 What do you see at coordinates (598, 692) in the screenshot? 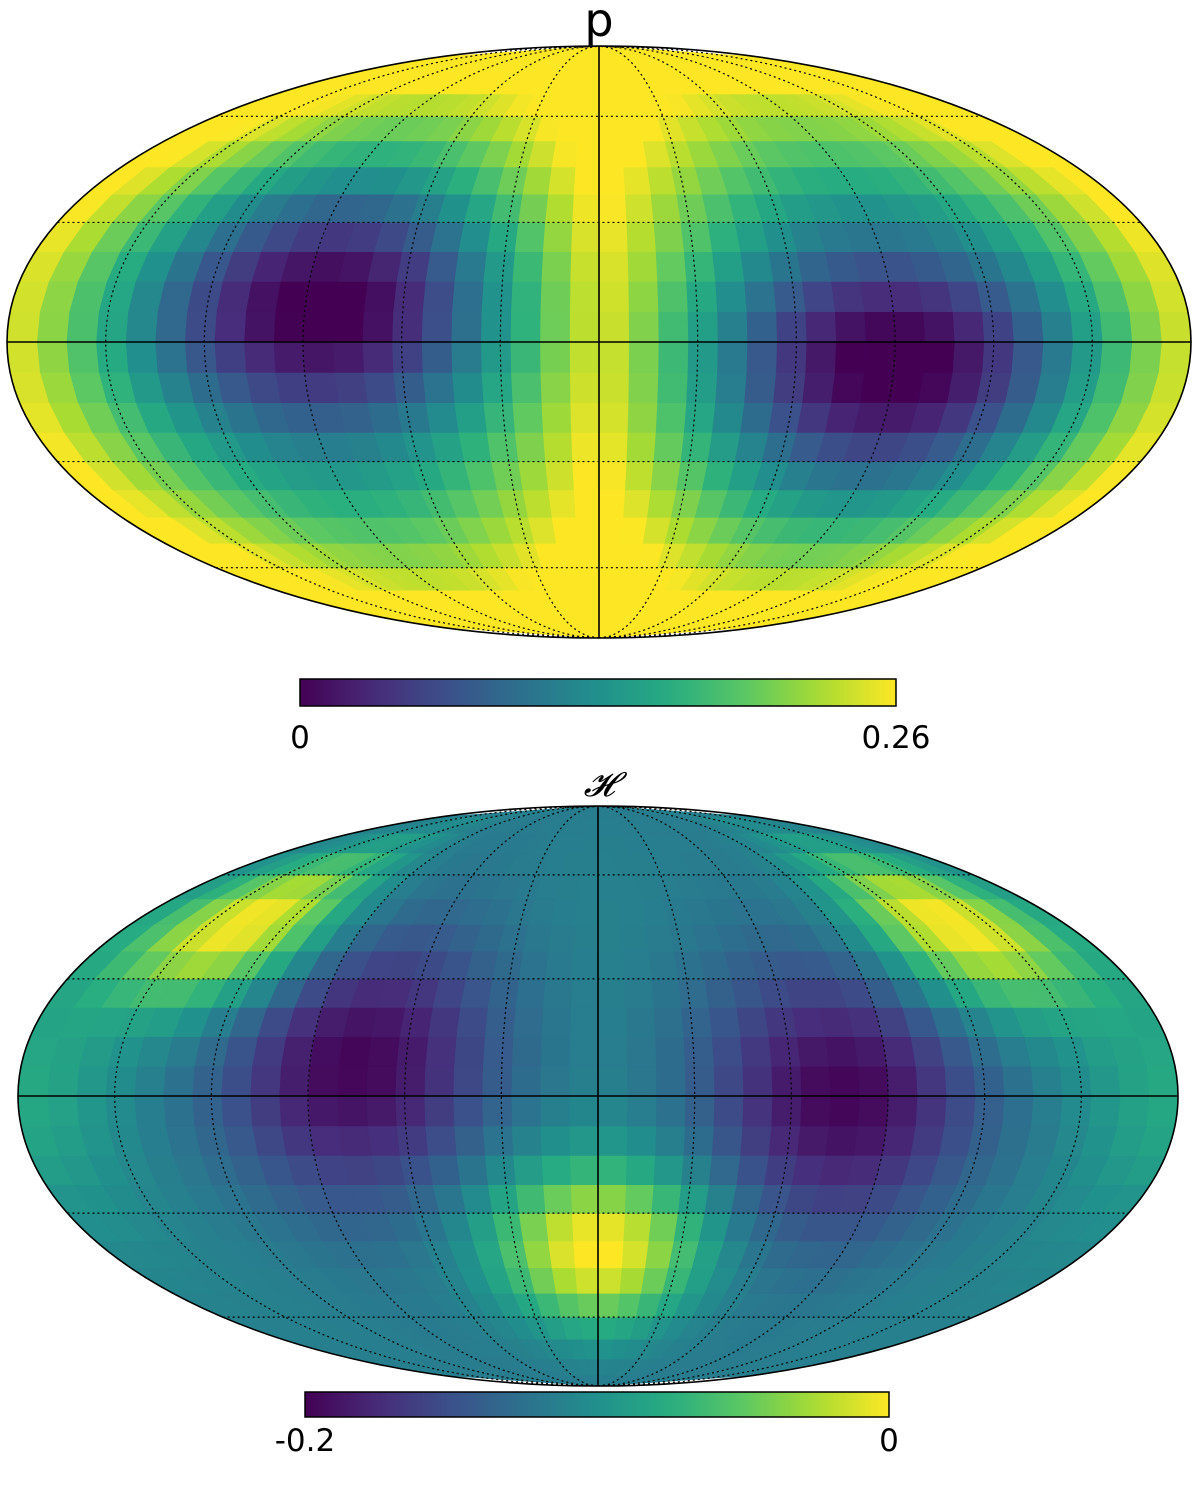
I see `colorbar` at bounding box center [598, 692].